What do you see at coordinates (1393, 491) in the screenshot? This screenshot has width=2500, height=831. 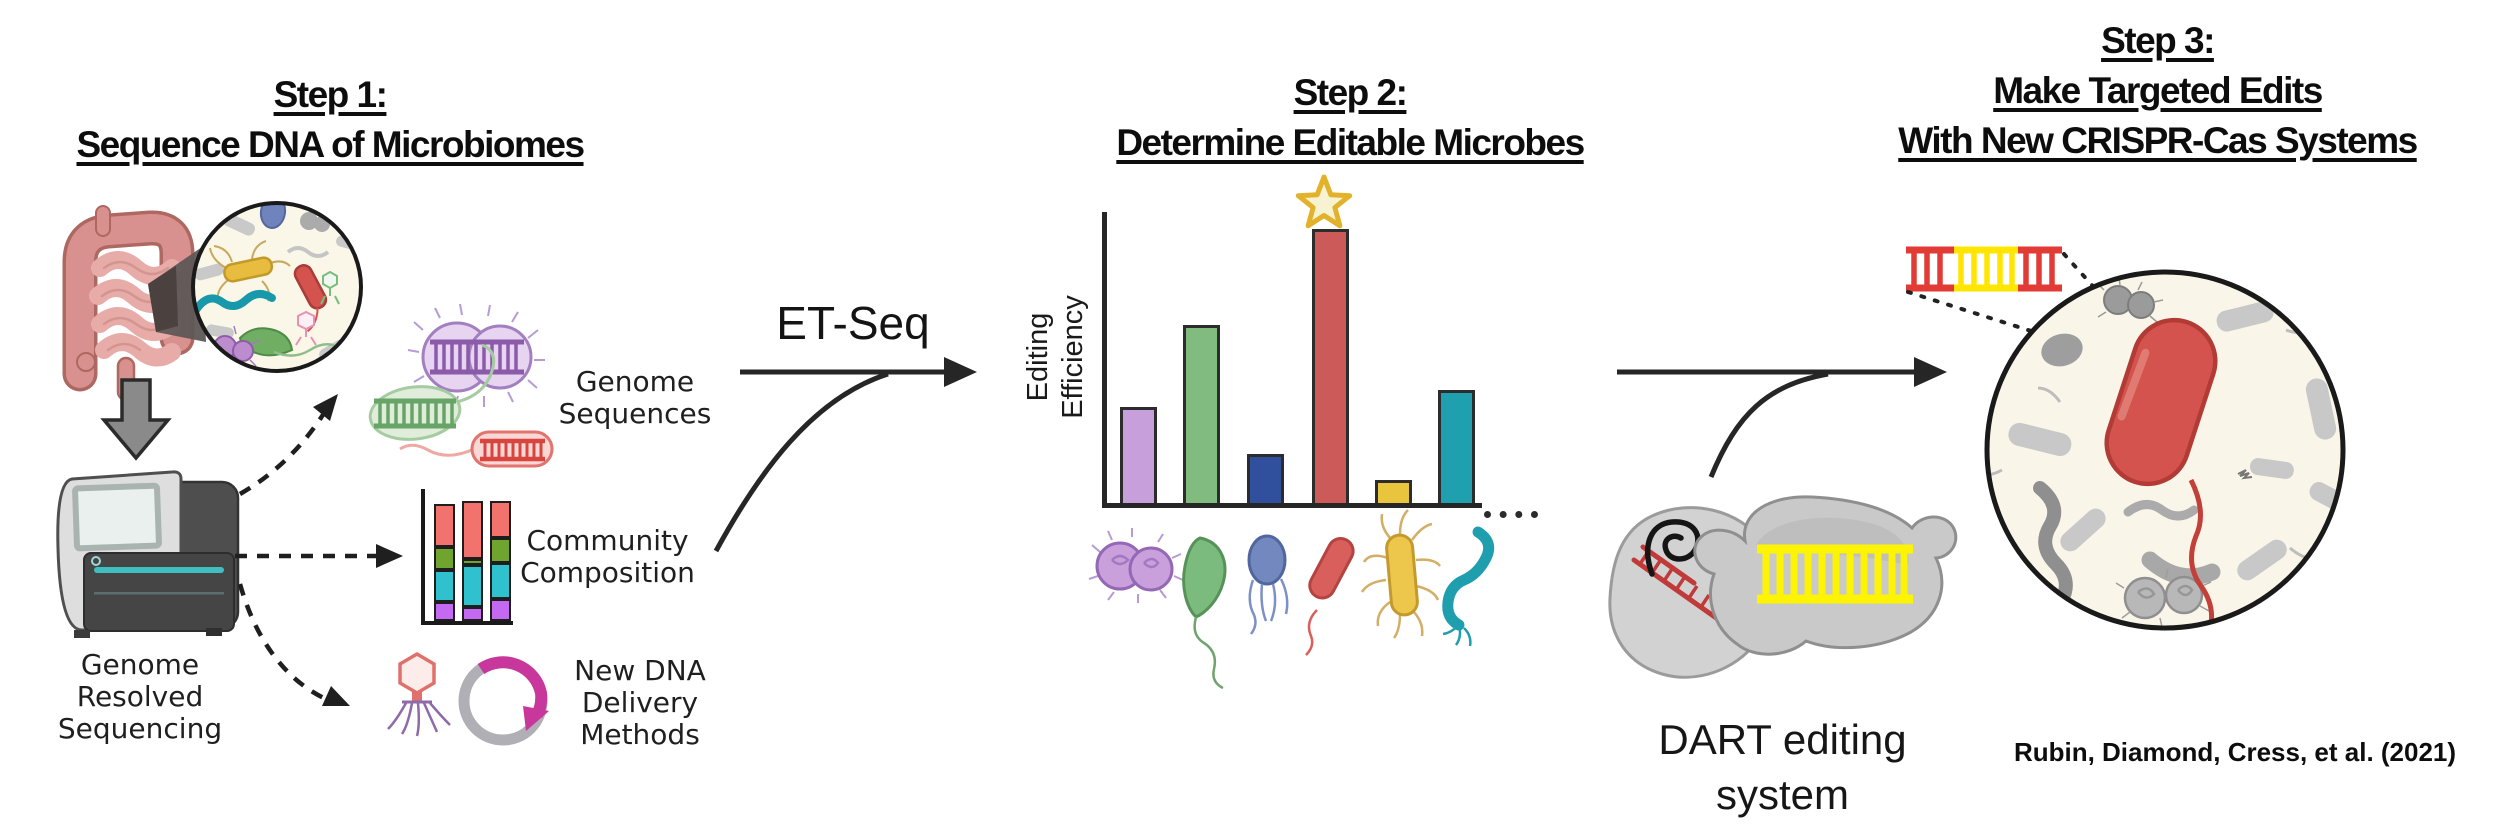 I see `bar-yellow-peritrichous-rod` at bounding box center [1393, 491].